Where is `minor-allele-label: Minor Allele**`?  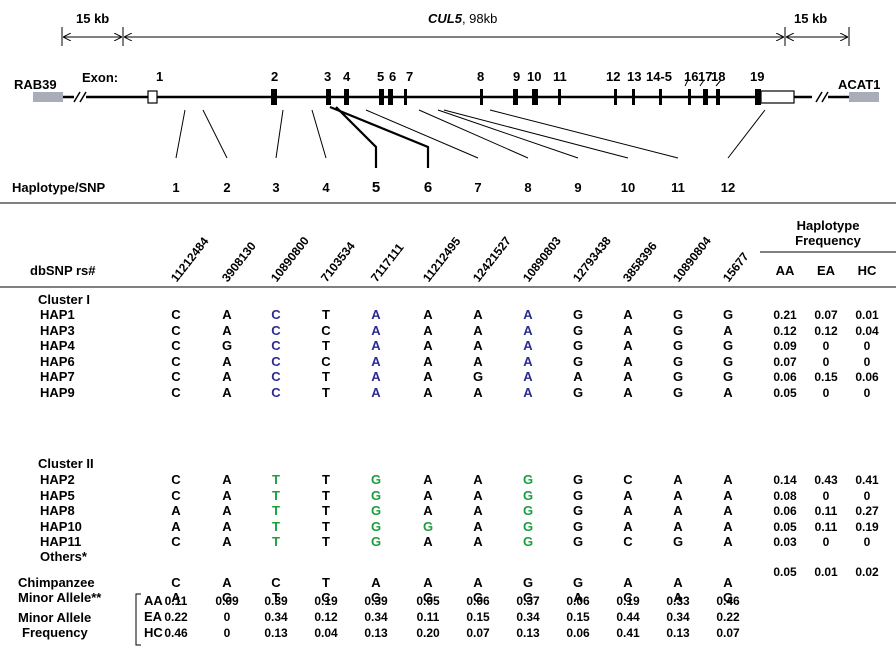
minor-allele-label: Minor Allele** is located at coordinates (60, 597).